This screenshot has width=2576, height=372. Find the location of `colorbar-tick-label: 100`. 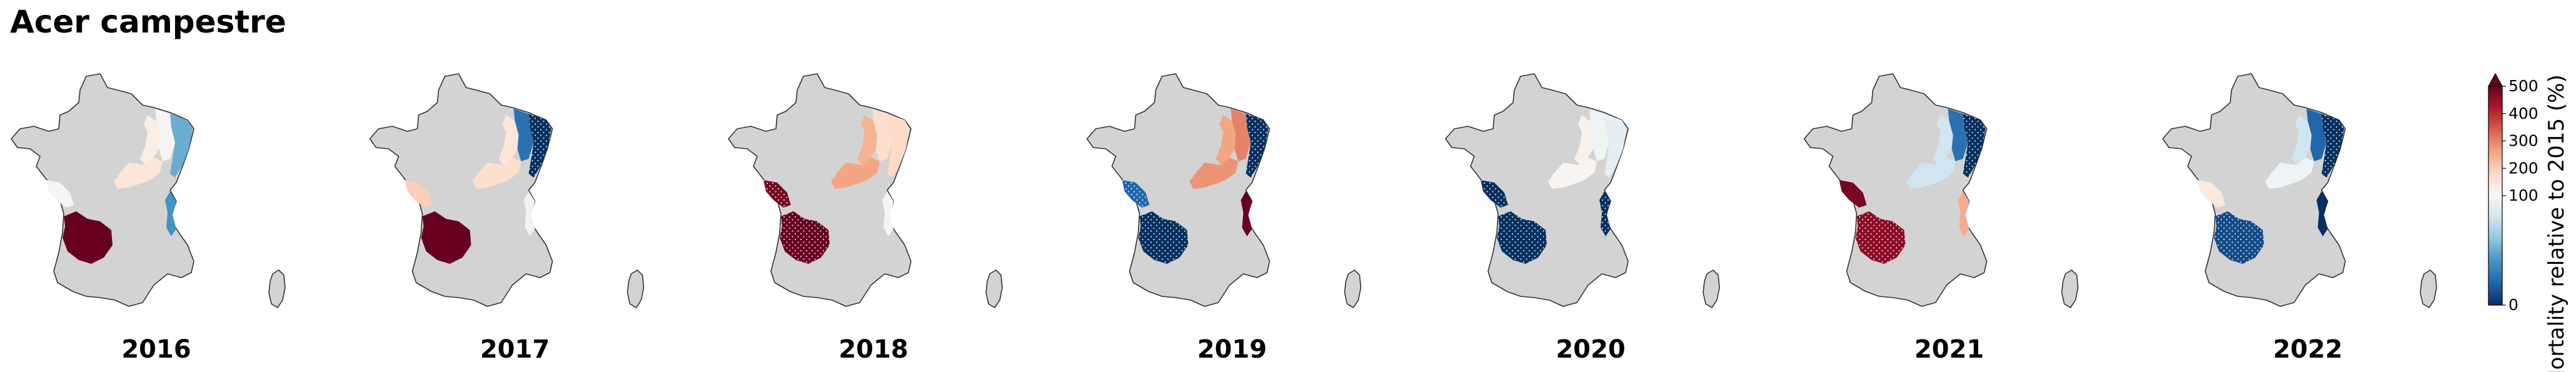

colorbar-tick-label: 100 is located at coordinates (2523, 195).